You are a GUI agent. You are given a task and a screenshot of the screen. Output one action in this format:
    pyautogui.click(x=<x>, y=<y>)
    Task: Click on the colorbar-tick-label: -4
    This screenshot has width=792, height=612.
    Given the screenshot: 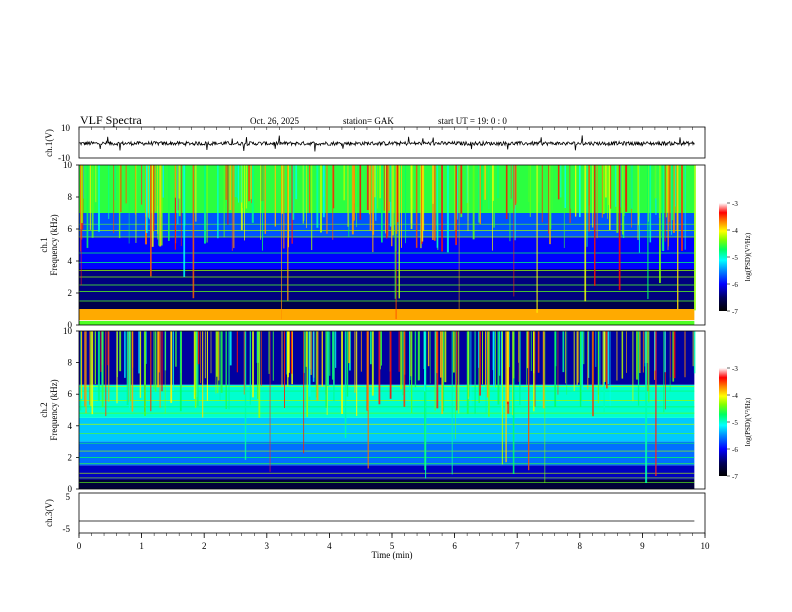 What is the action you would take?
    pyautogui.click(x=735, y=396)
    